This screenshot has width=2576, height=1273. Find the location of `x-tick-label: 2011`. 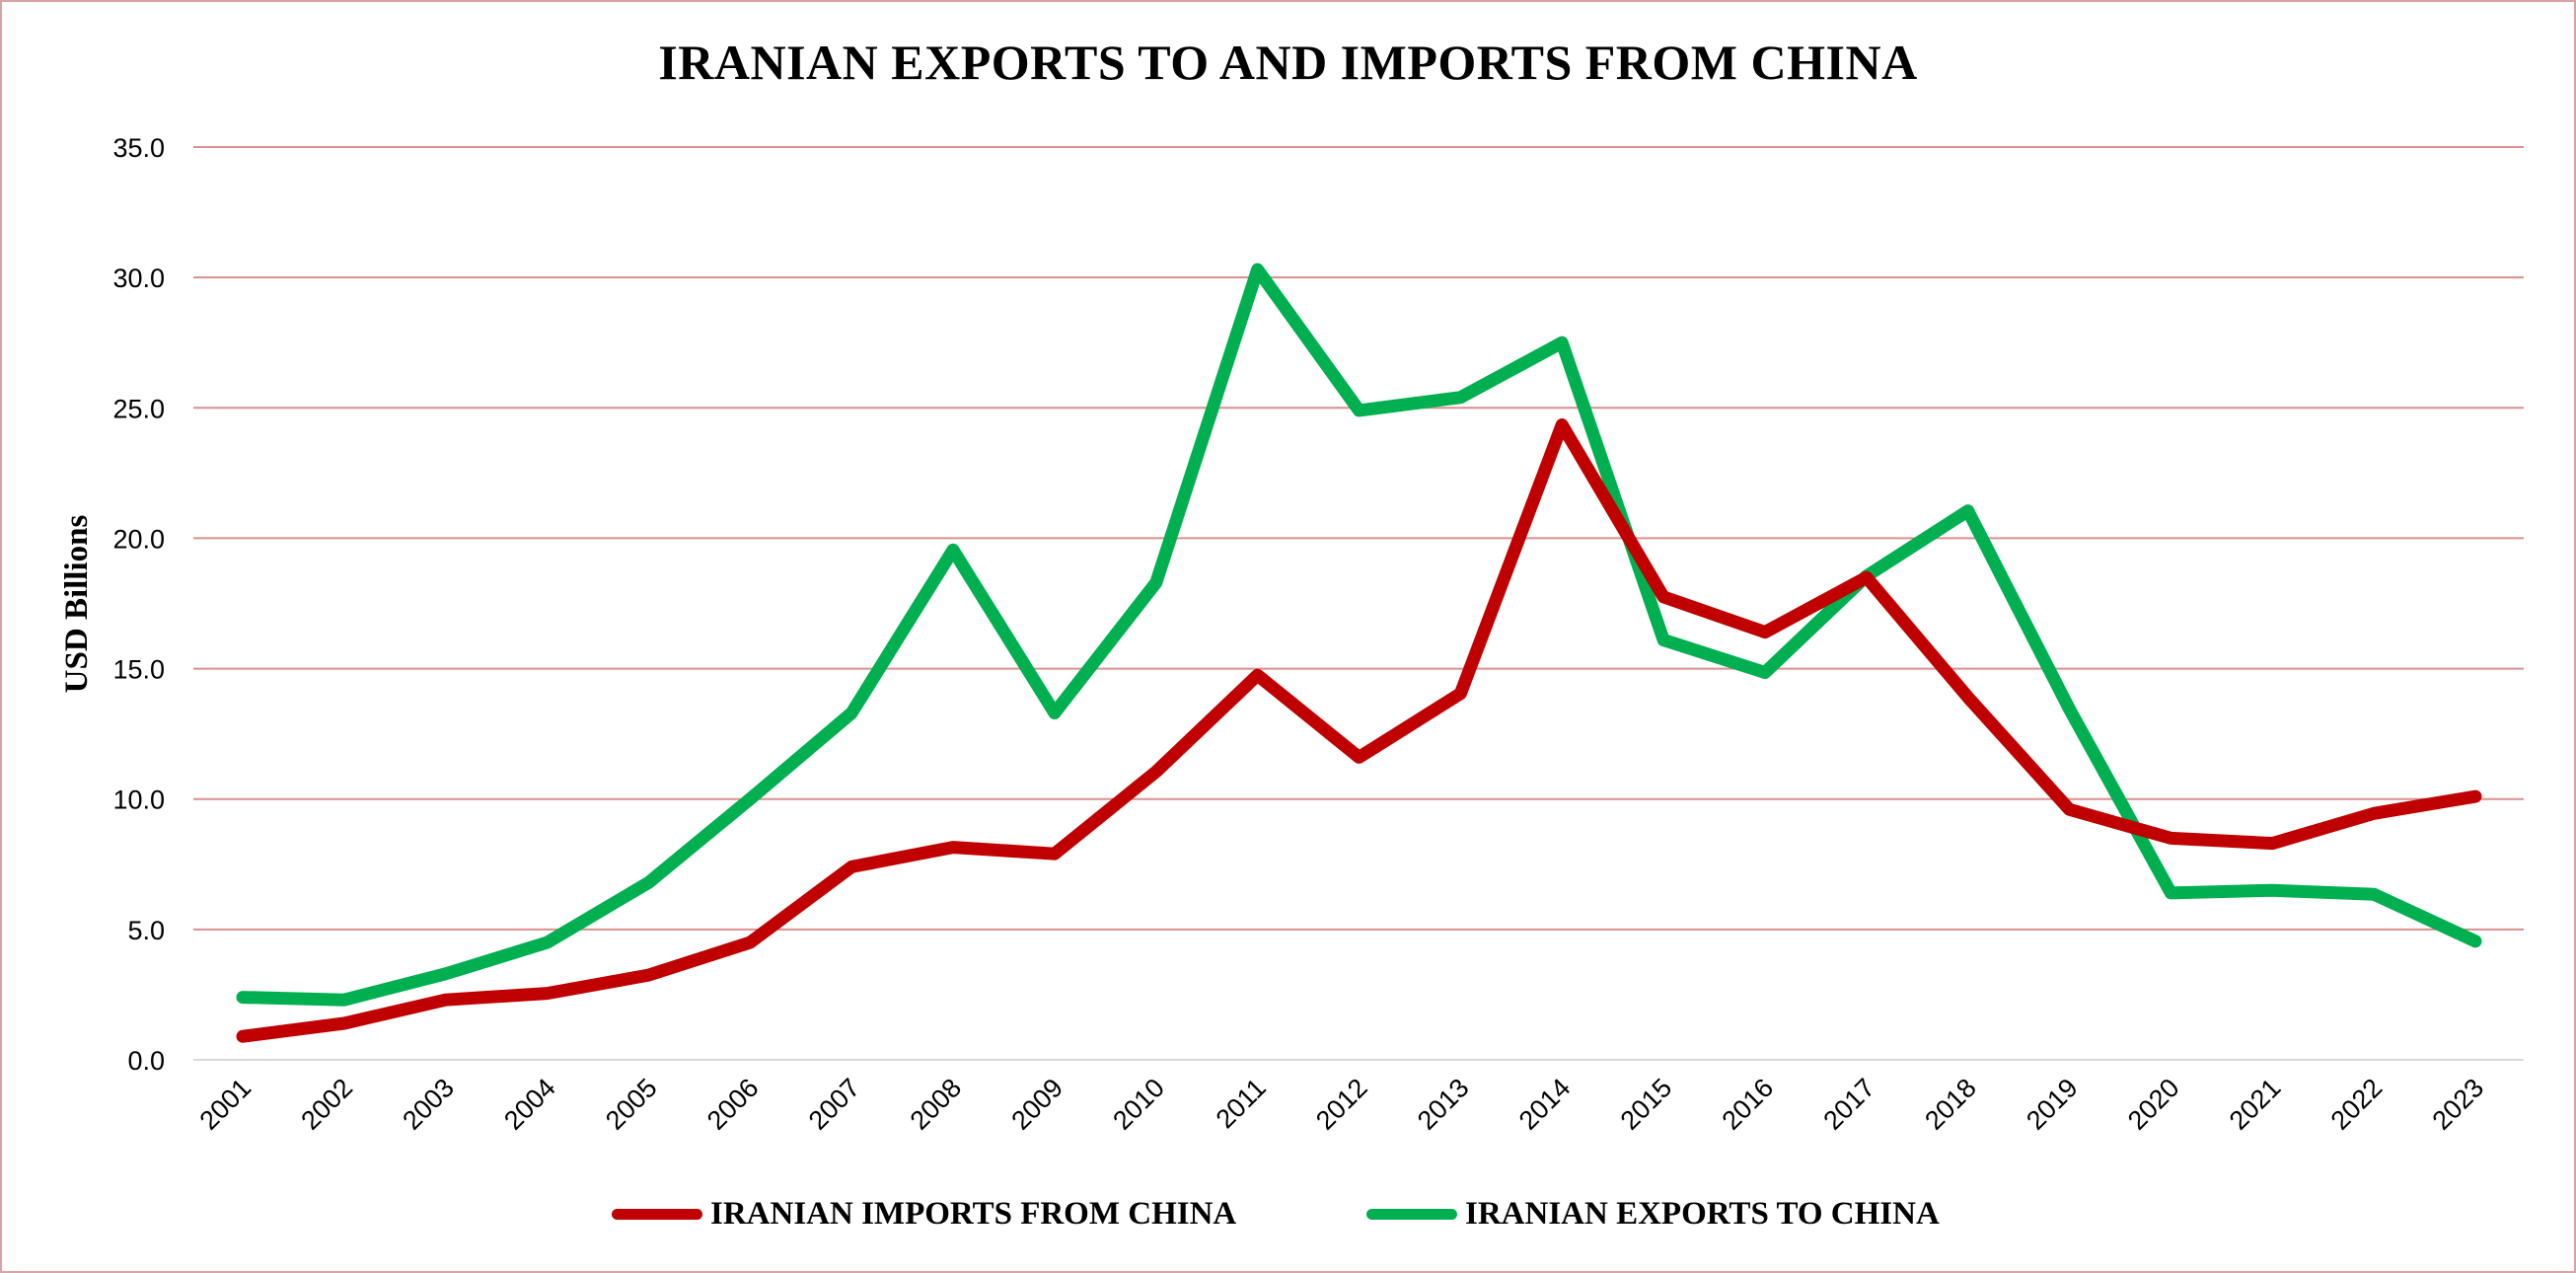

x-tick-label: 2011 is located at coordinates (1241, 1103).